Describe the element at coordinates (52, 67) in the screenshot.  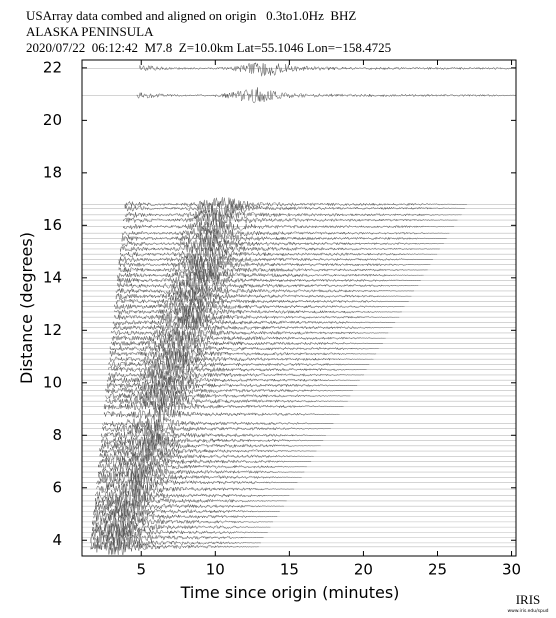
I see `y-tick-label: 22` at that location.